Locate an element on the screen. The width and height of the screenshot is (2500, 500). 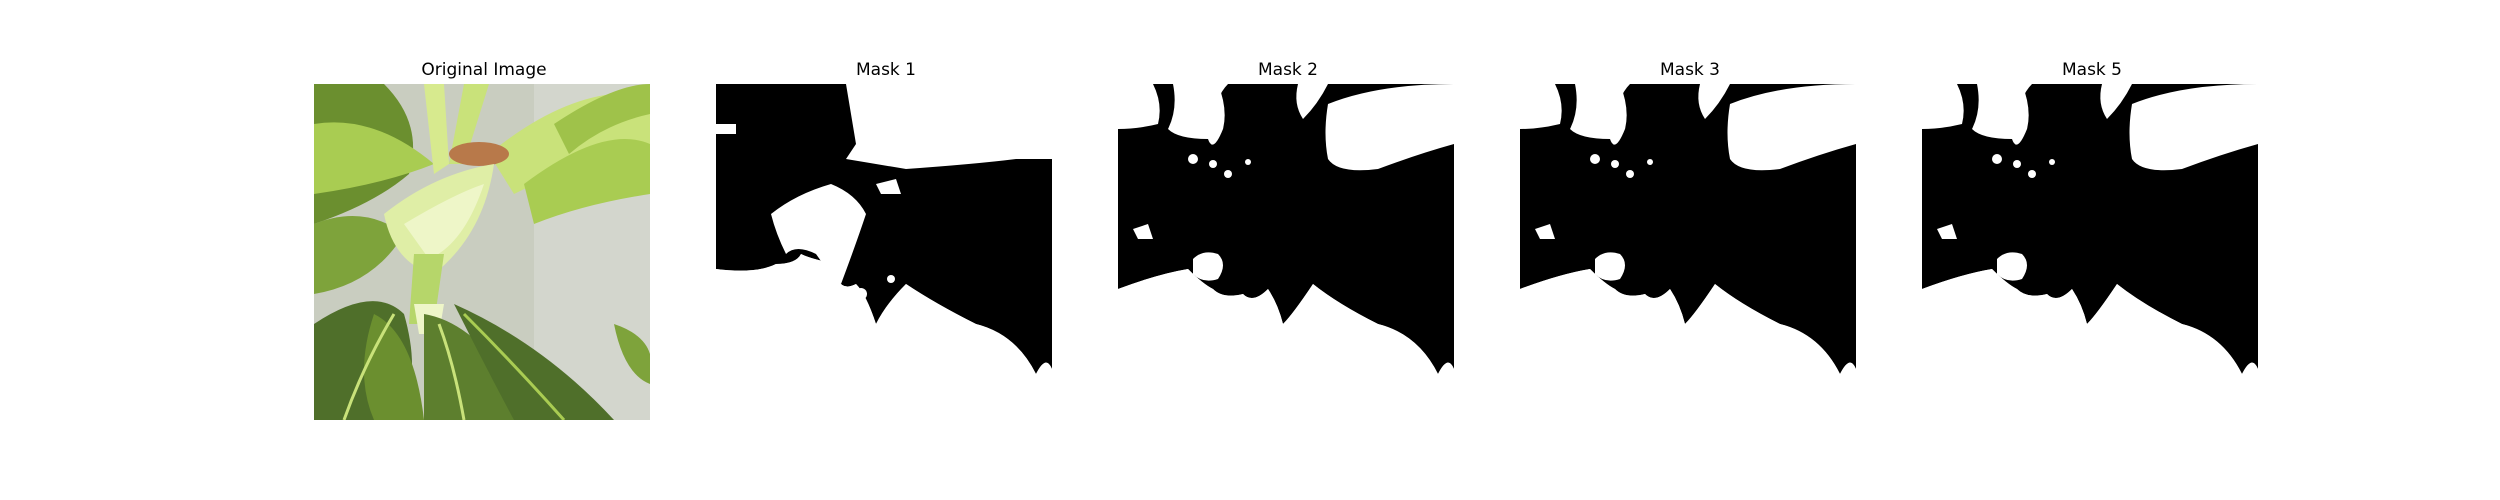
mask-3-image is located at coordinates (1688, 252).